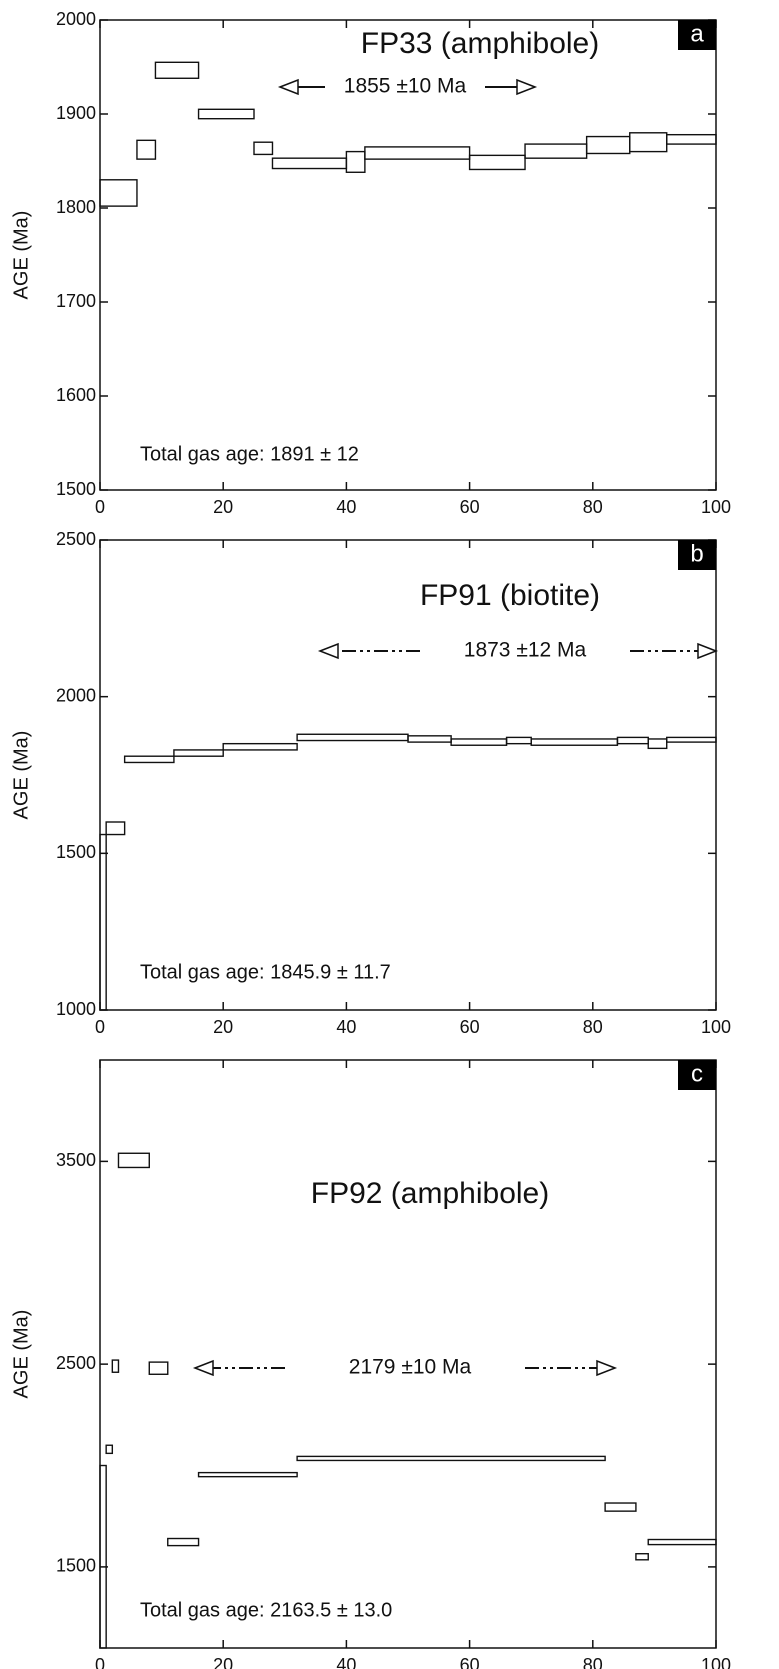 This screenshot has width=779, height=1669. What do you see at coordinates (76, 207) in the screenshot?
I see `y-tick-label: 1800` at bounding box center [76, 207].